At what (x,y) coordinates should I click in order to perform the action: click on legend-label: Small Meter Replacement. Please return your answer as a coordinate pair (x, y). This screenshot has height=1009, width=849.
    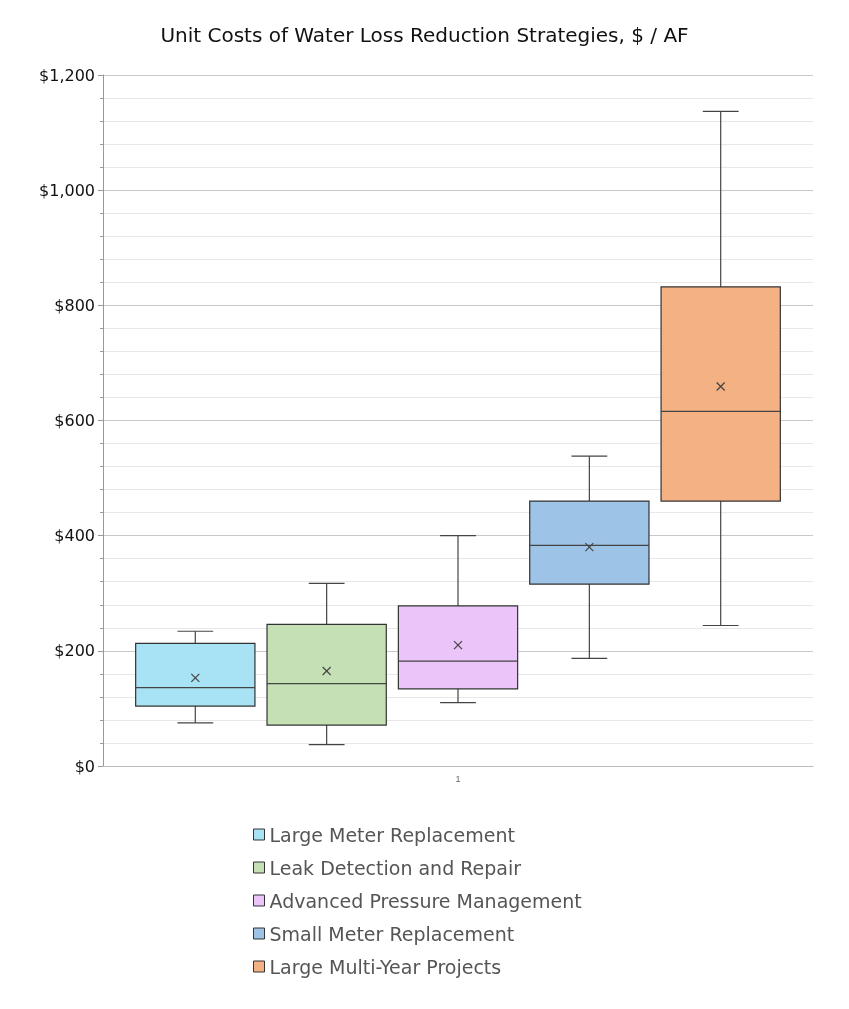
    Looking at the image, I should click on (392, 933).